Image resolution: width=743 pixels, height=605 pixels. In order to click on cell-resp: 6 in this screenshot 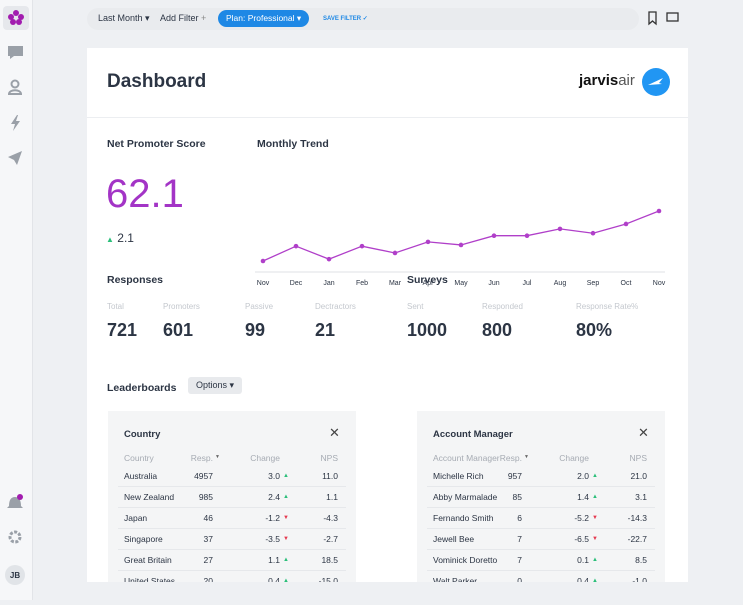, I will do `click(519, 518)`.